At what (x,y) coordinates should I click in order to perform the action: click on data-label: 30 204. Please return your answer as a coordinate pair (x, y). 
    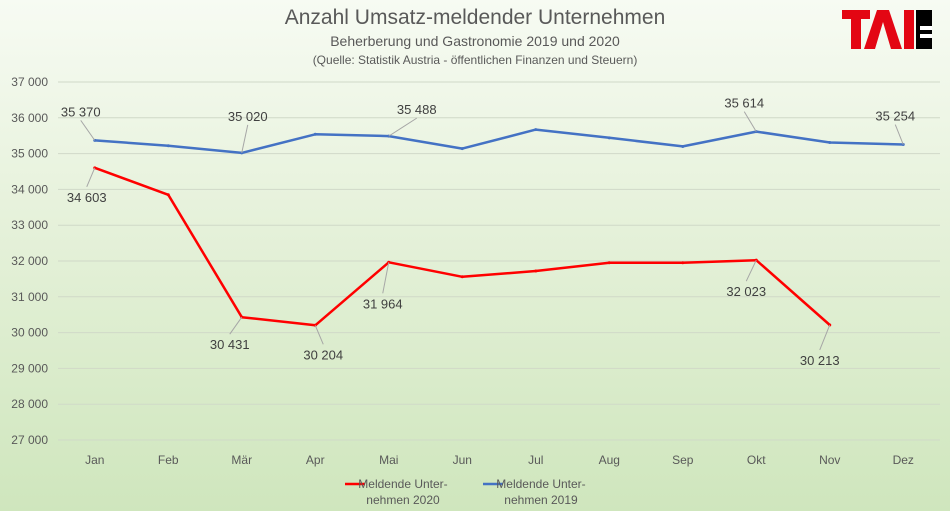
    Looking at the image, I should click on (323, 354).